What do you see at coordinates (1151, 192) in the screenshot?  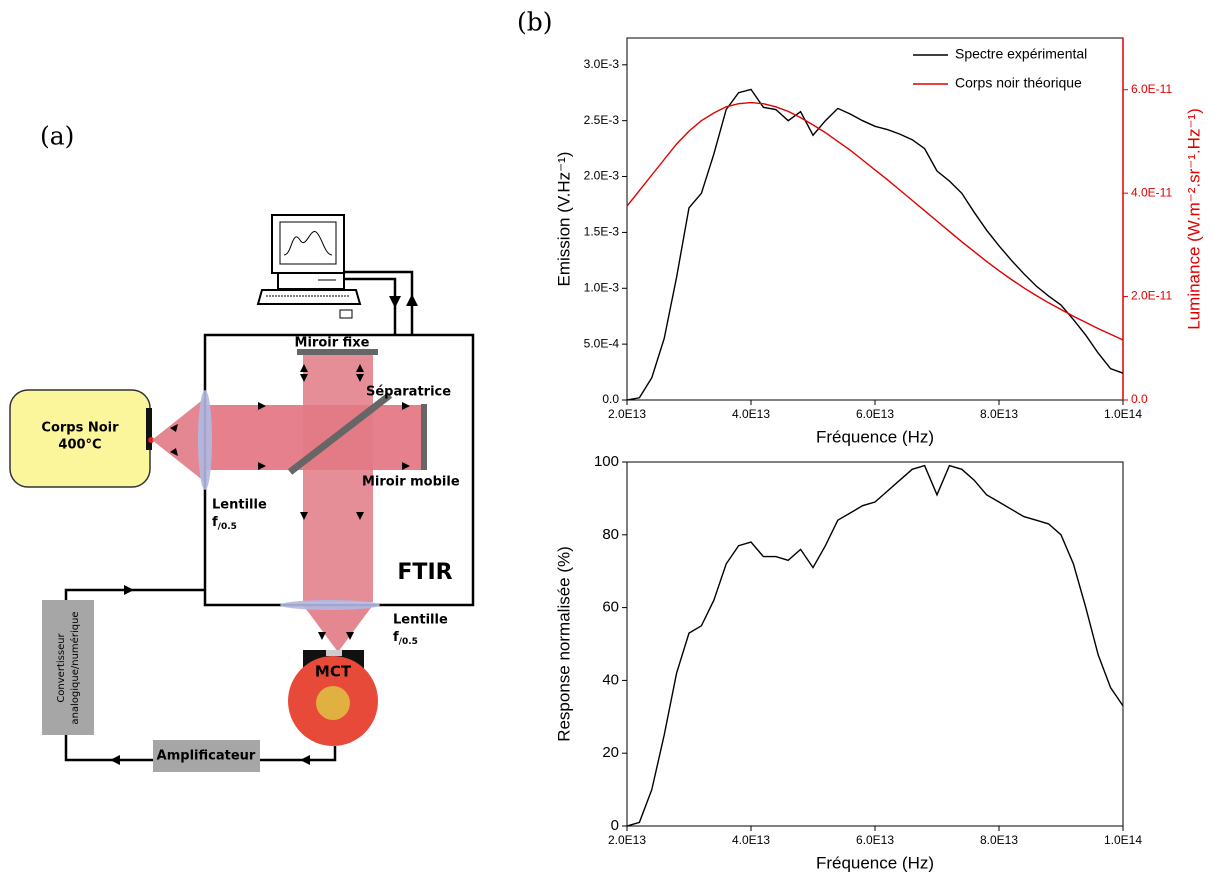 I see `y2-tick-label: 4.0E-11` at bounding box center [1151, 192].